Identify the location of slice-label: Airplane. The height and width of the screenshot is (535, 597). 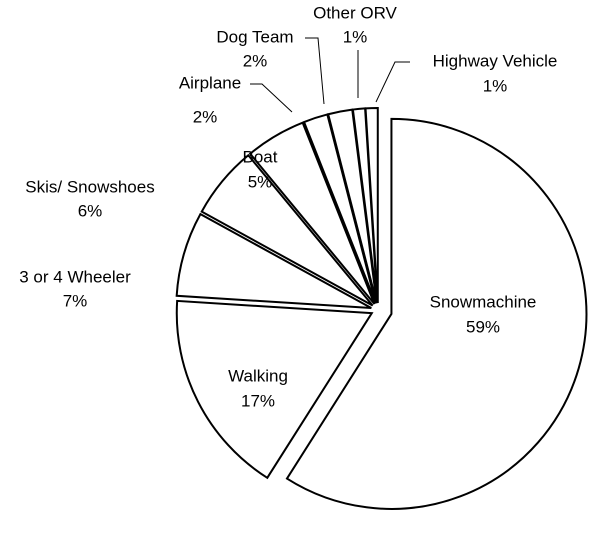
(210, 82).